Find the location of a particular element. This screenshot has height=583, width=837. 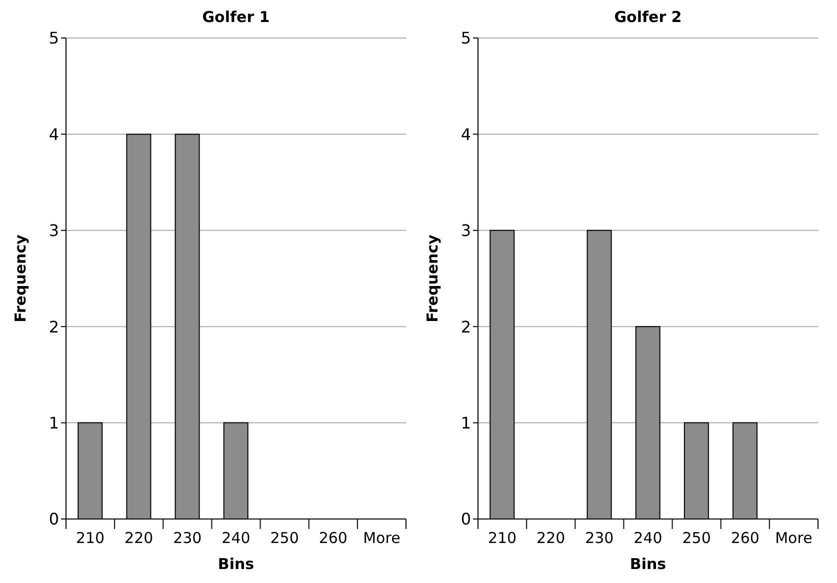

chart-title: Golfer 1 is located at coordinates (236, 18).